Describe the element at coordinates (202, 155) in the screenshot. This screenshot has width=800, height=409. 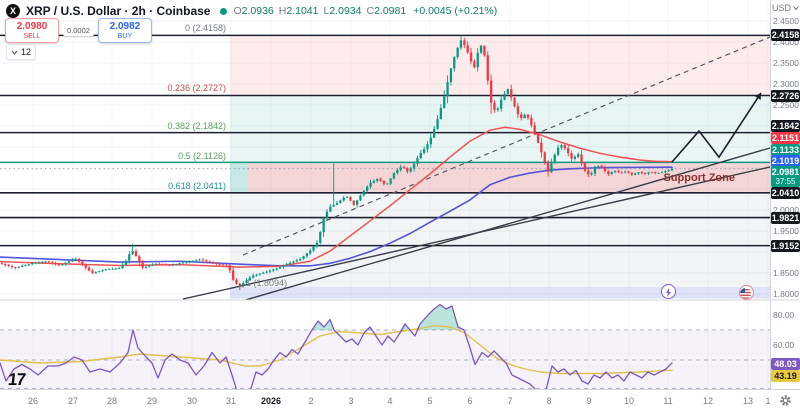
I see `fib-level-label: 0.5 (2.1126)` at that location.